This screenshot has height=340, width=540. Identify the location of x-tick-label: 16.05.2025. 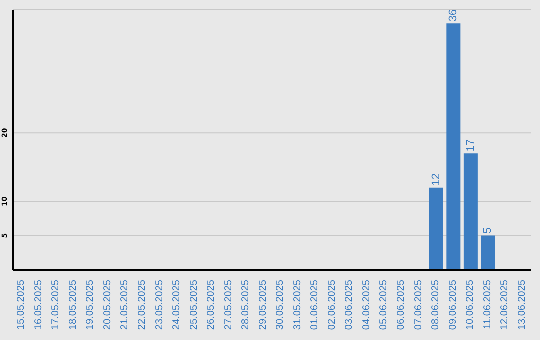
(38, 305).